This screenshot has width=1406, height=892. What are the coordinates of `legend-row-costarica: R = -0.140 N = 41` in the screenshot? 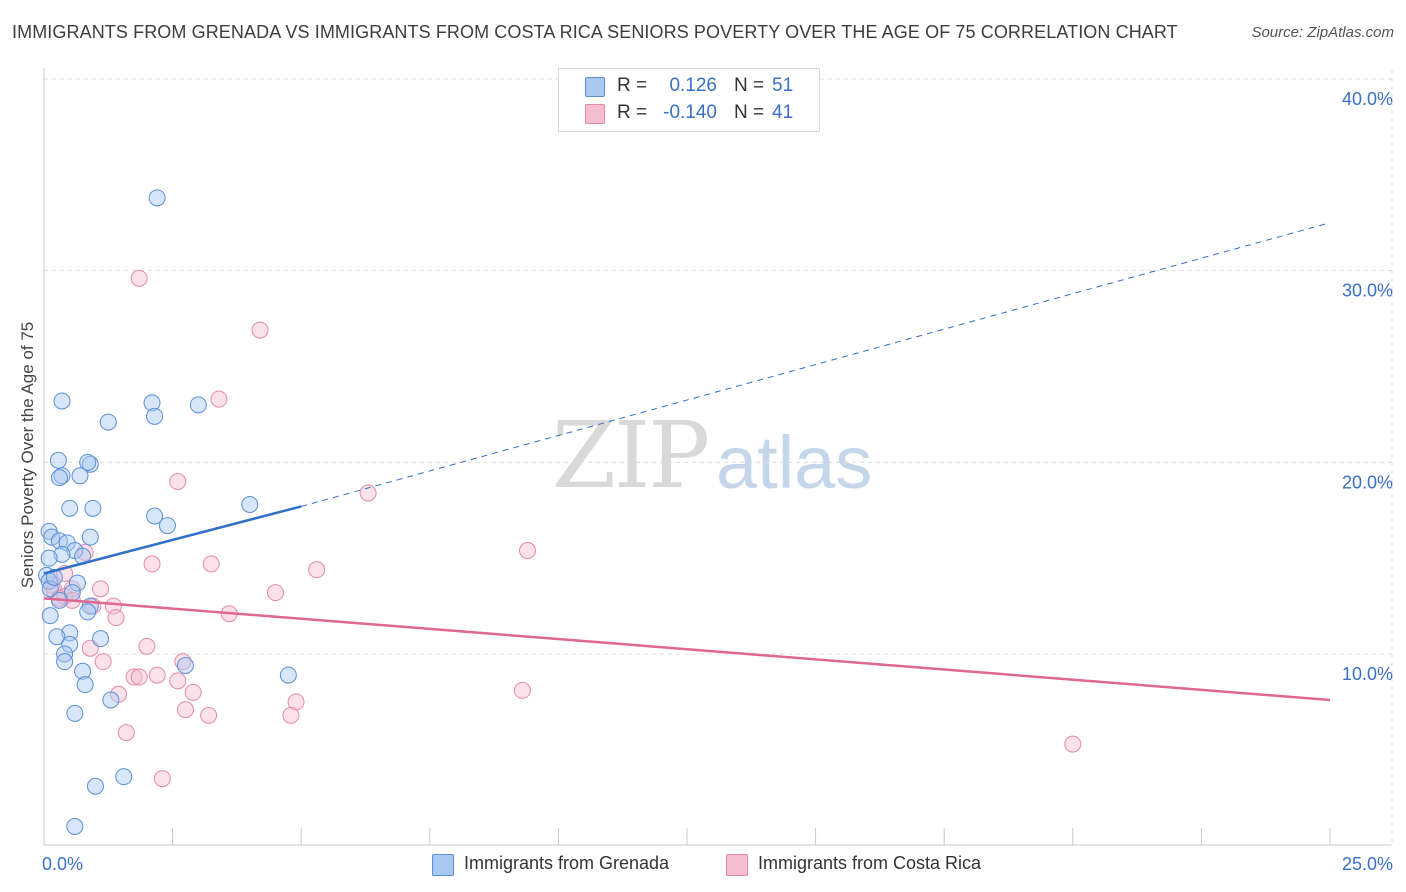 It's located at (689, 114).